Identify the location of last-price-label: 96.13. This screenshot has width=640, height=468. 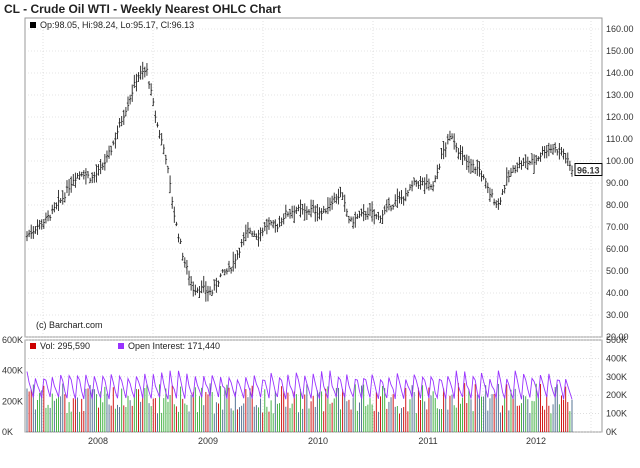
(588, 171).